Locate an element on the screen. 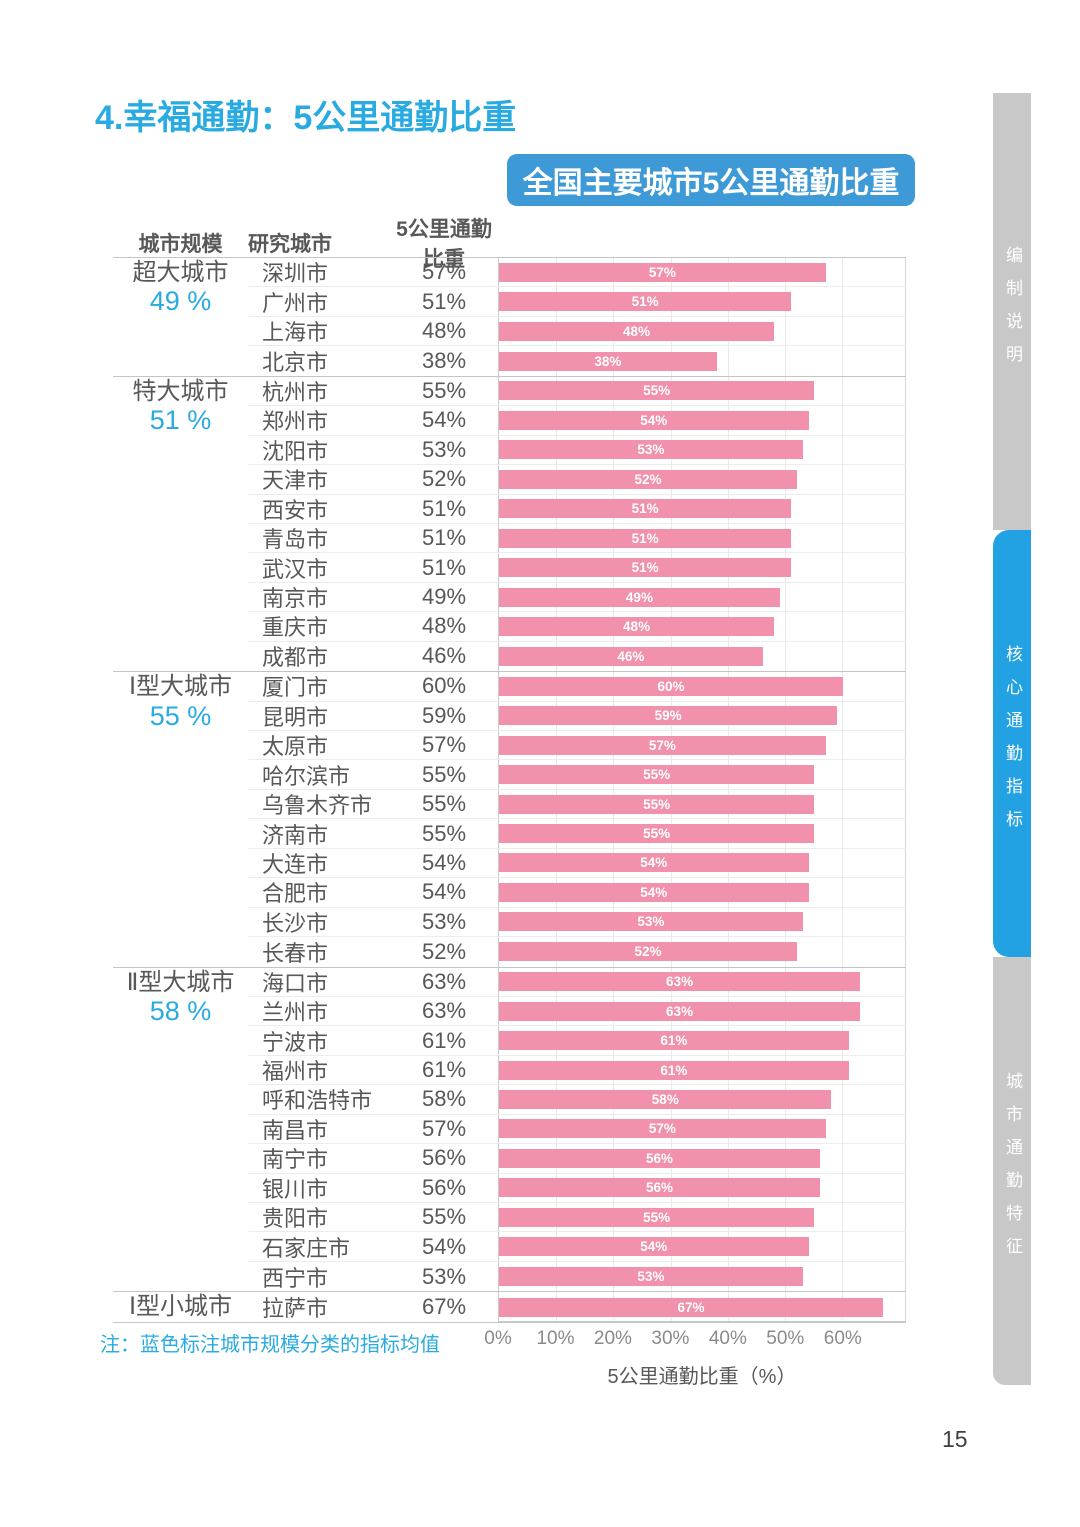 Image resolution: width=1080 pixels, height=1527 pixels. city-scale-label: Ⅰ型大城市 is located at coordinates (180, 687).